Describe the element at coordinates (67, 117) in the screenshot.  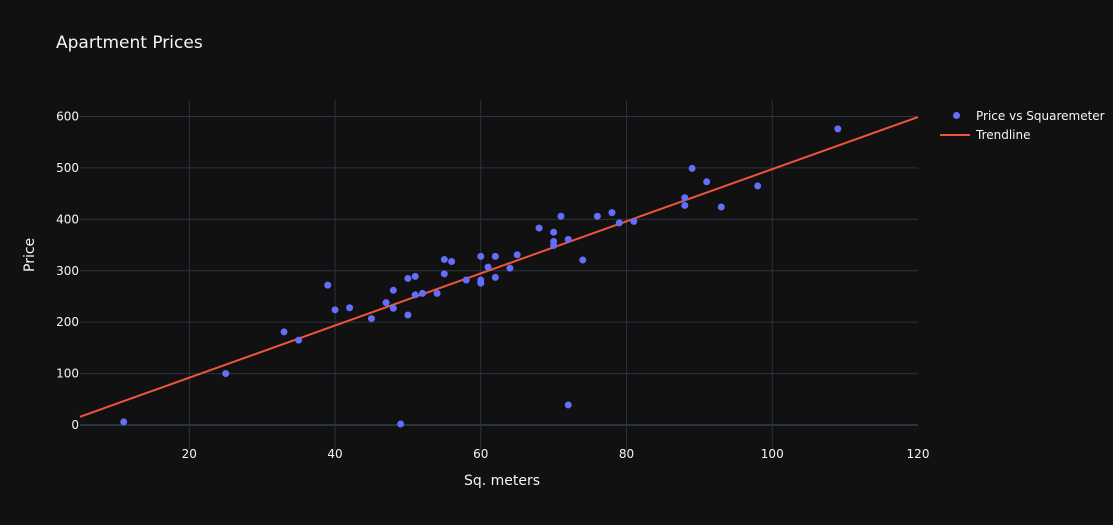
I see `y-tick-label: 600` at that location.